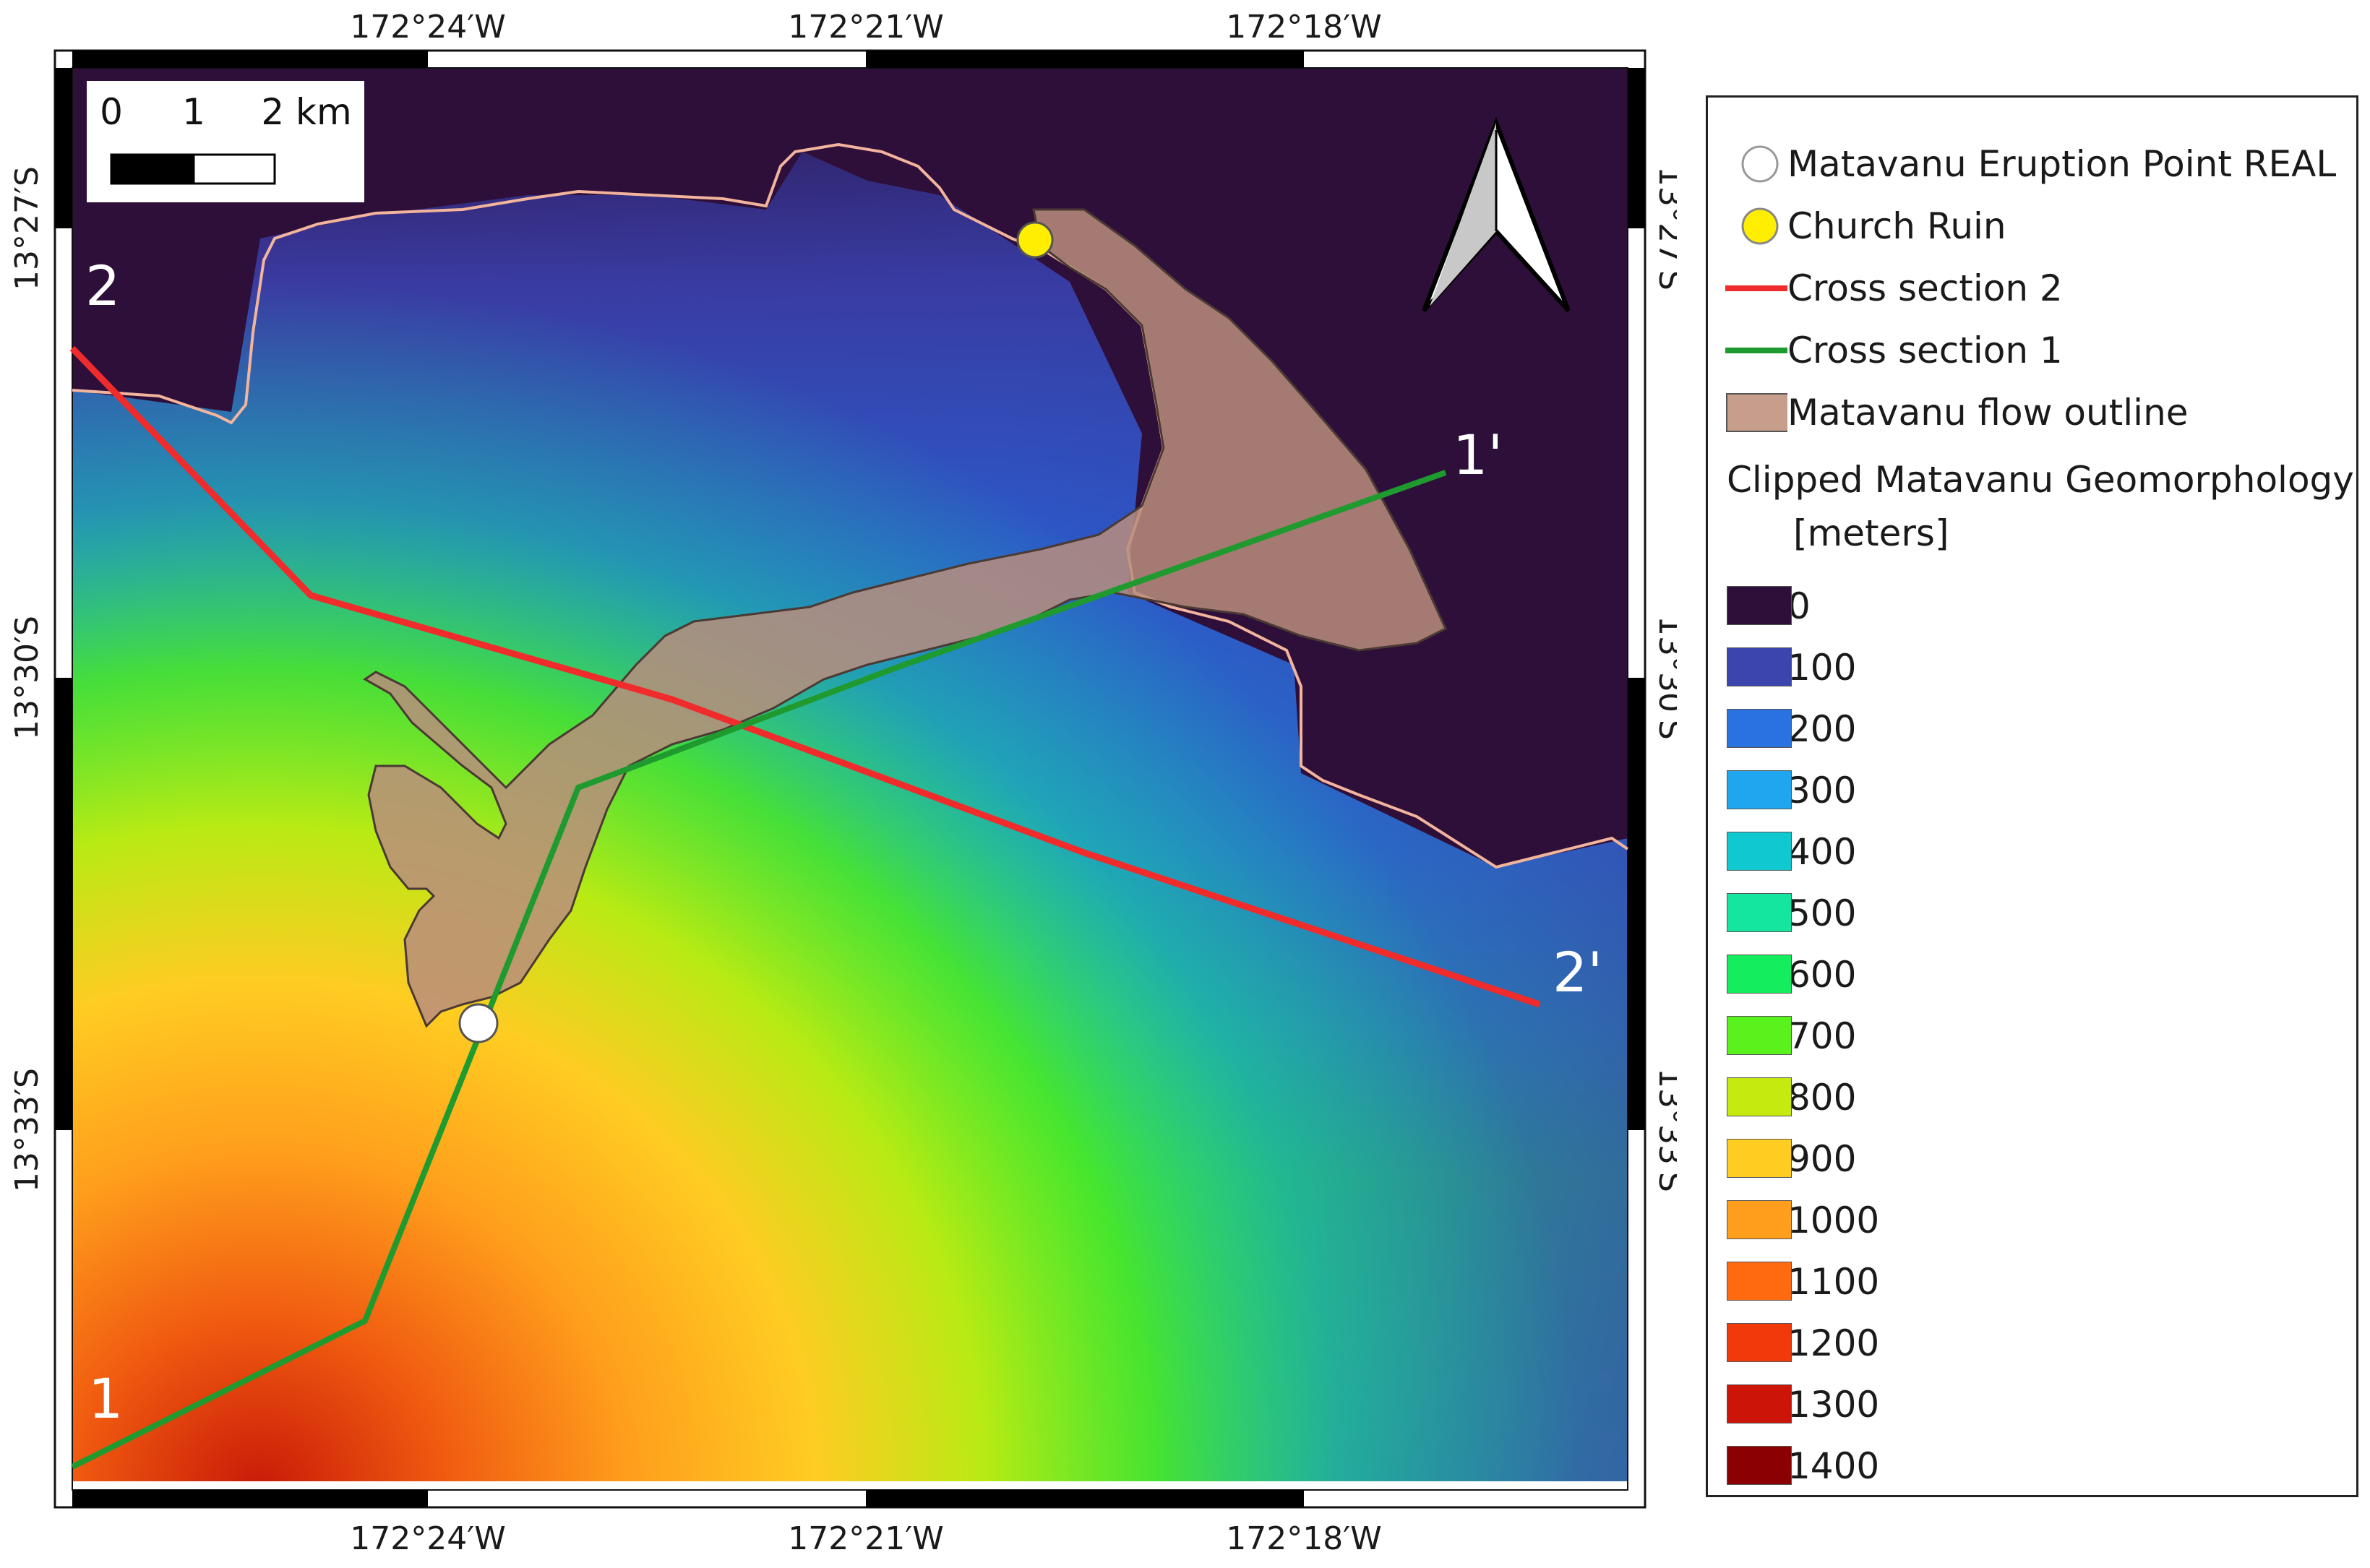  I want to click on legend-item-cross-section-2: Cross section 2, so click(1886, 288).